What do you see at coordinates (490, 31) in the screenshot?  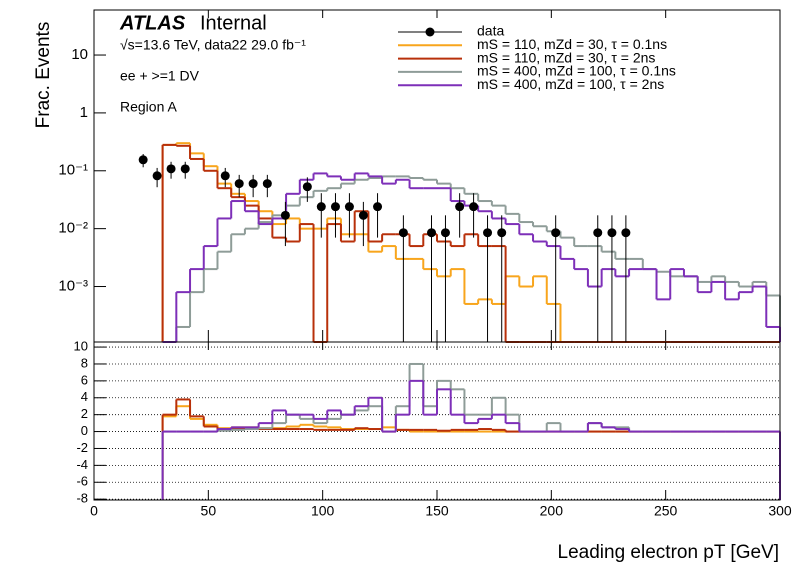 I see `legend-label: data` at bounding box center [490, 31].